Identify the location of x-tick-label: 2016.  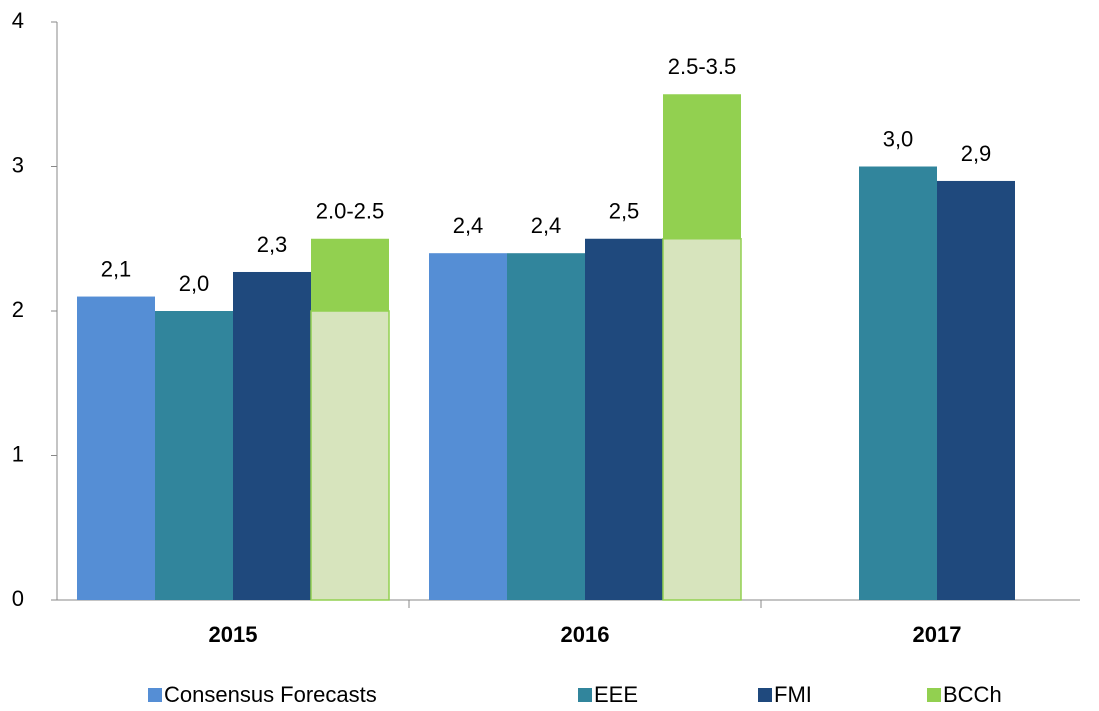
(585, 634).